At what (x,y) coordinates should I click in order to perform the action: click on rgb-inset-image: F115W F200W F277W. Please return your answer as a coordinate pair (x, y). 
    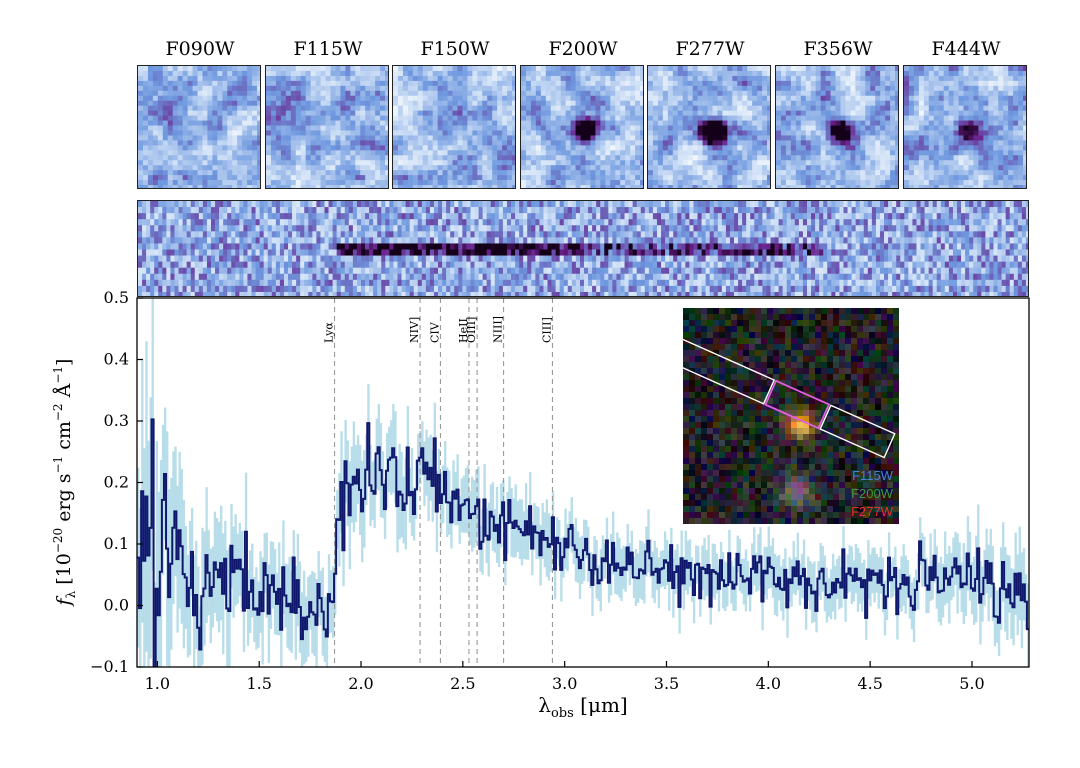
    Looking at the image, I should click on (791, 416).